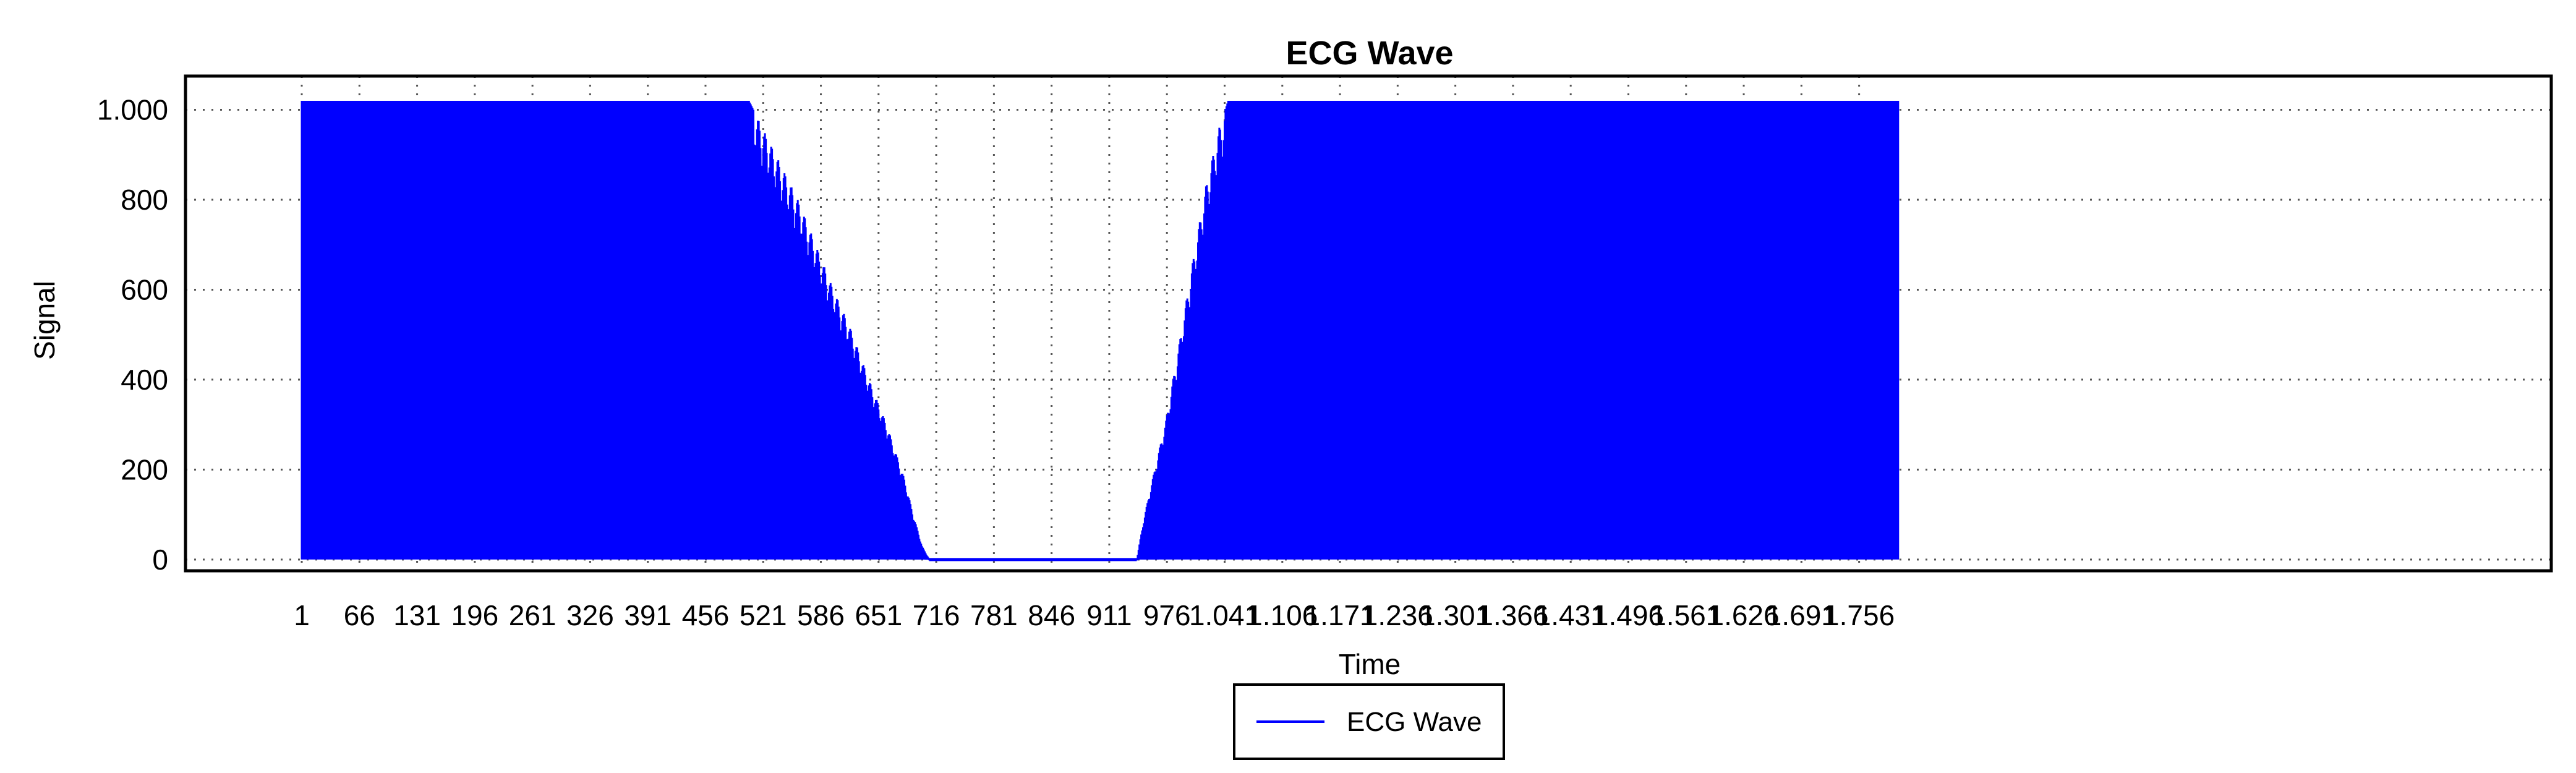 The width and height of the screenshot is (2576, 773). What do you see at coordinates (1743, 615) in the screenshot?
I see `x-tick-label: 1.626` at bounding box center [1743, 615].